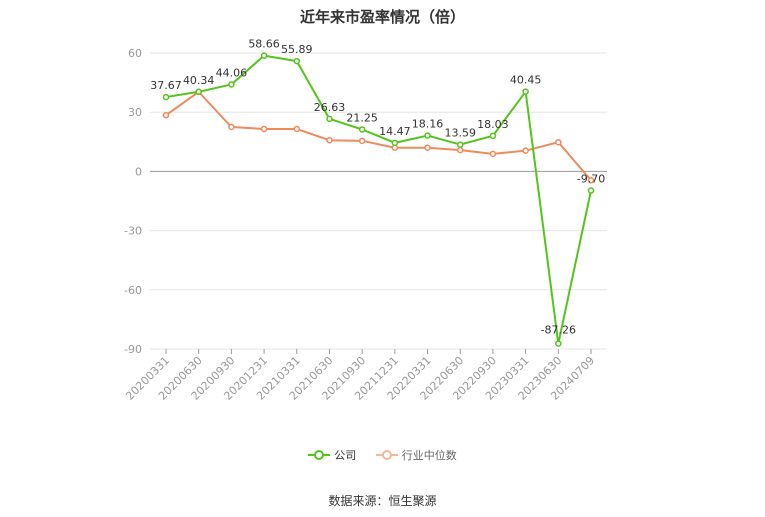 The height and width of the screenshot is (517, 765). I want to click on legend-swatch-industry-median, so click(386, 455).